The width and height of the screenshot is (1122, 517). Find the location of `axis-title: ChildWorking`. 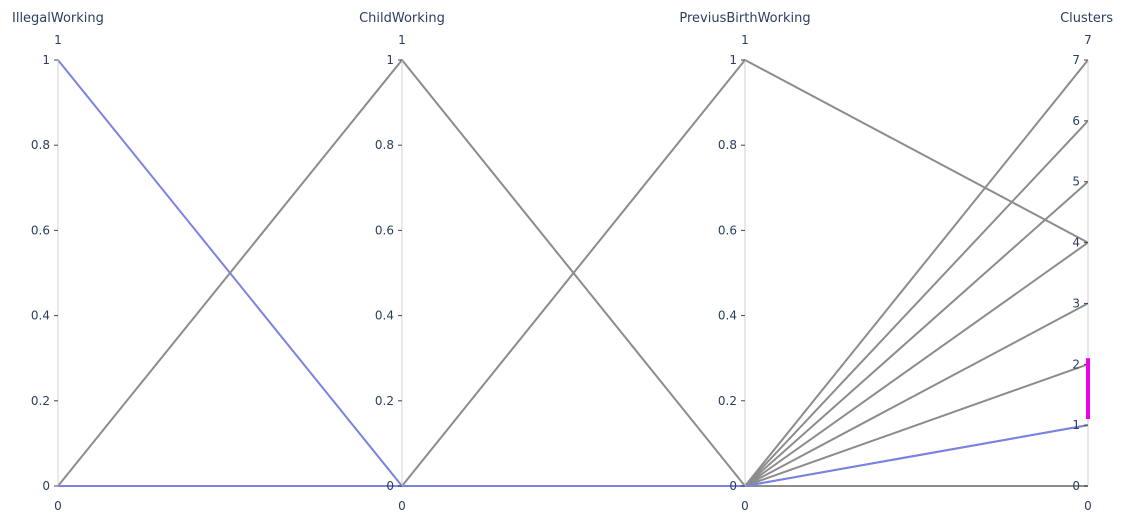

axis-title: ChildWorking is located at coordinates (402, 18).